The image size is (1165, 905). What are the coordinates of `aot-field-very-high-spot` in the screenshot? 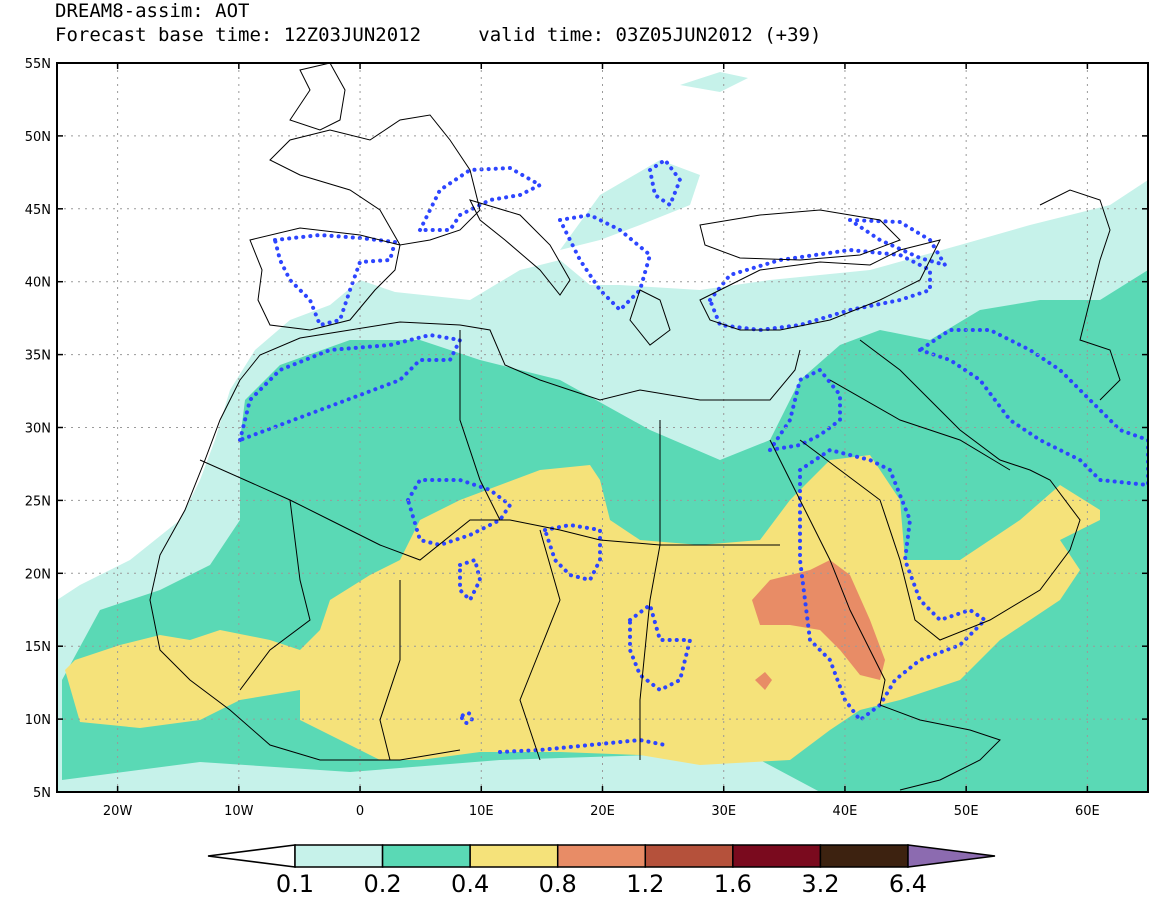 It's located at (763, 681).